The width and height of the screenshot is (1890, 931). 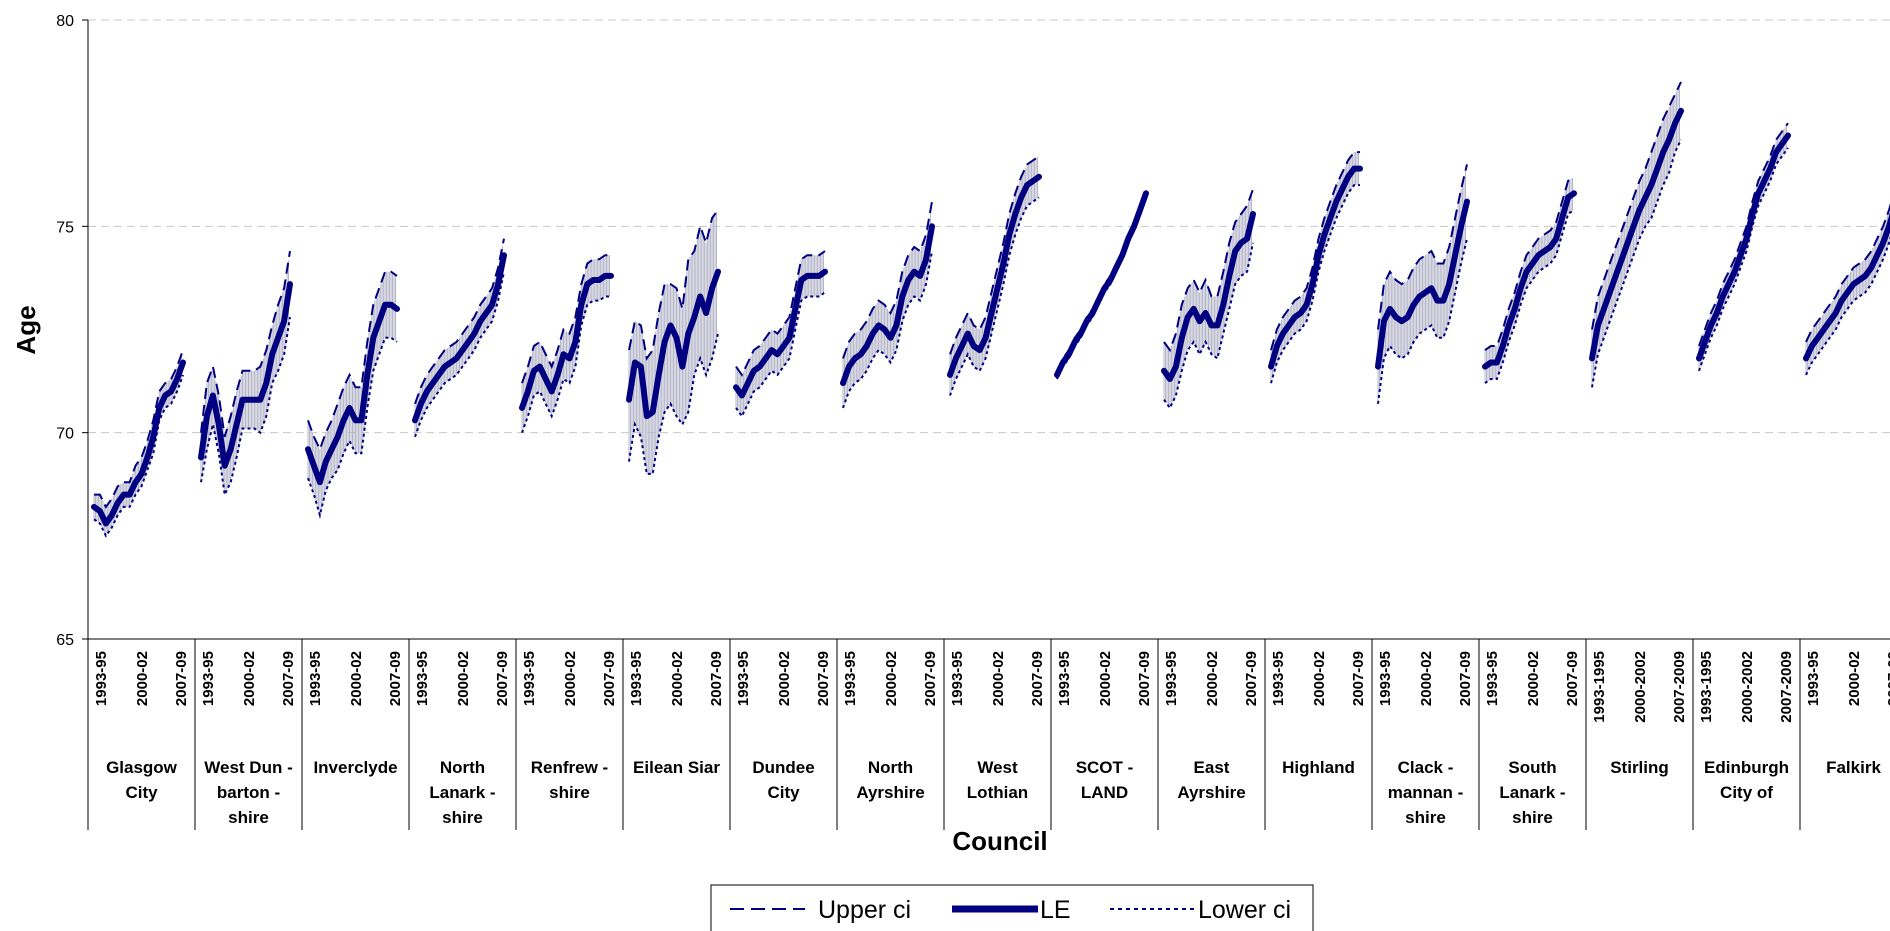 What do you see at coordinates (1679, 687) in the screenshot?
I see `period-tick-label: 2007-2009` at bounding box center [1679, 687].